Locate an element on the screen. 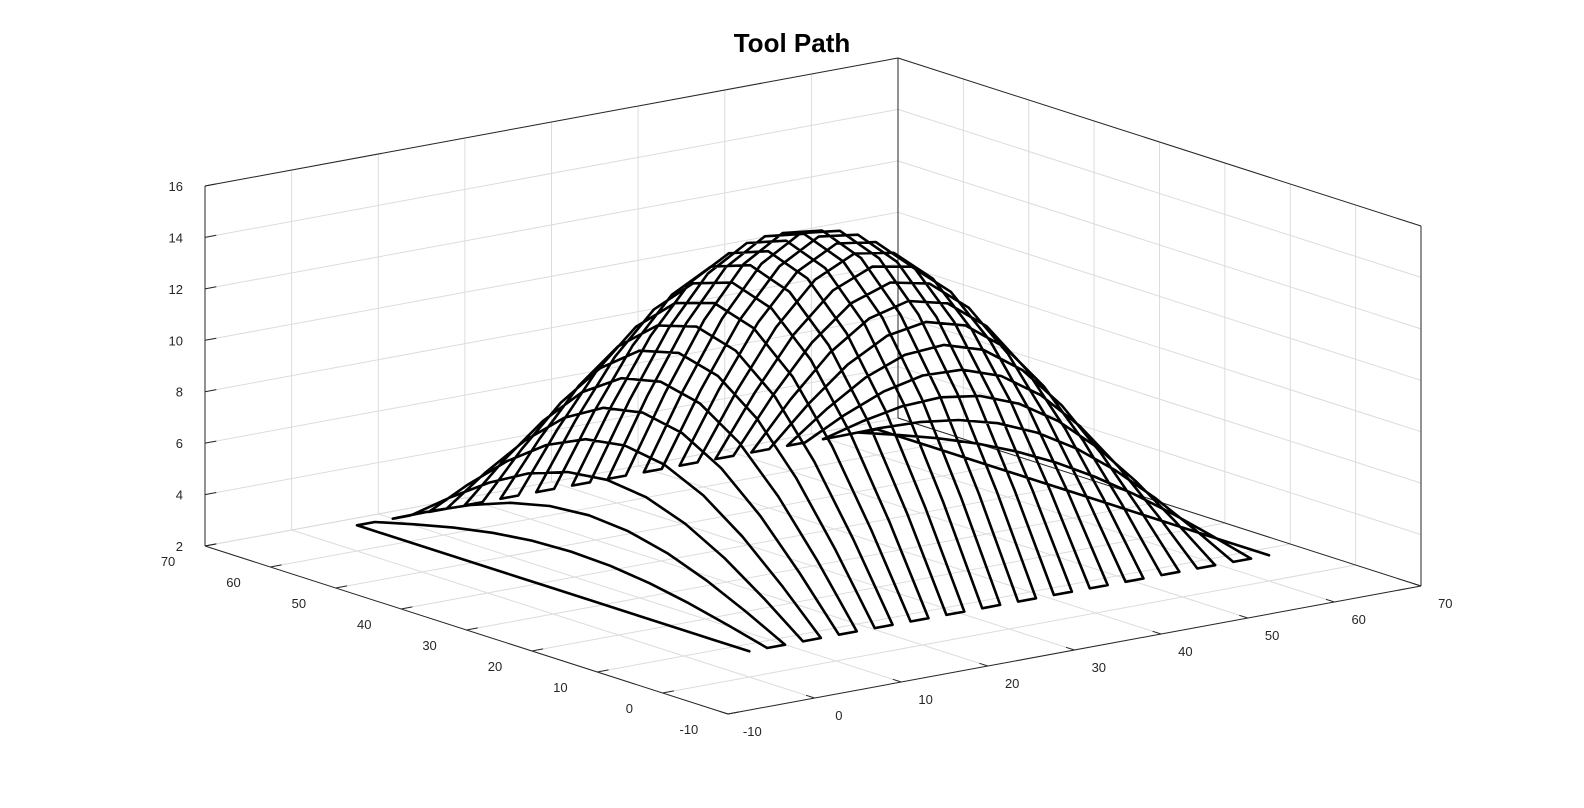 The width and height of the screenshot is (1584, 808). y-tick-label: 70 is located at coordinates (168, 561).